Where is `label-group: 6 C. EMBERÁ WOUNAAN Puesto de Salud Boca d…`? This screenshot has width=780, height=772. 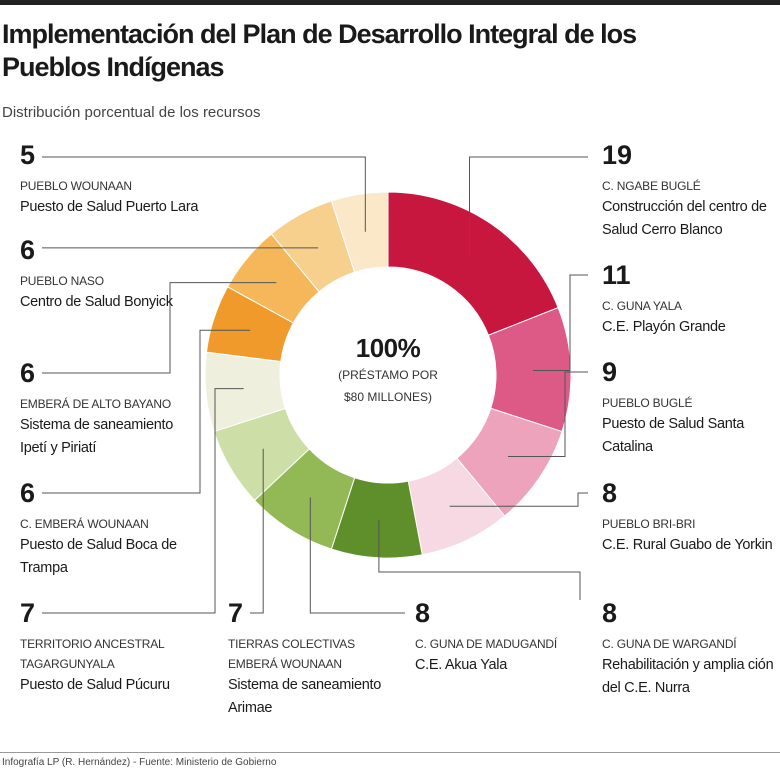 label-group: 6 C. EMBERÁ WOUNAAN Puesto de Salud Boca d… is located at coordinates (105, 529).